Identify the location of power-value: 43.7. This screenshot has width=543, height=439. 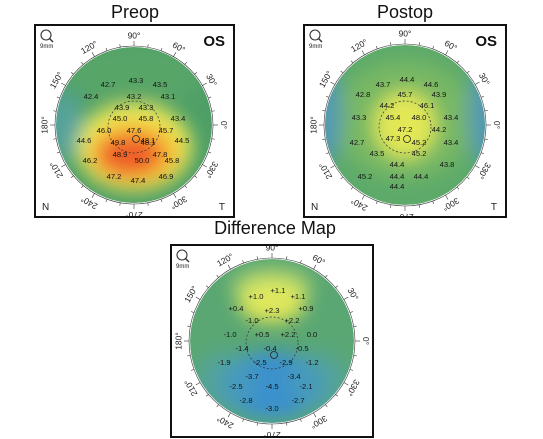
(383, 84).